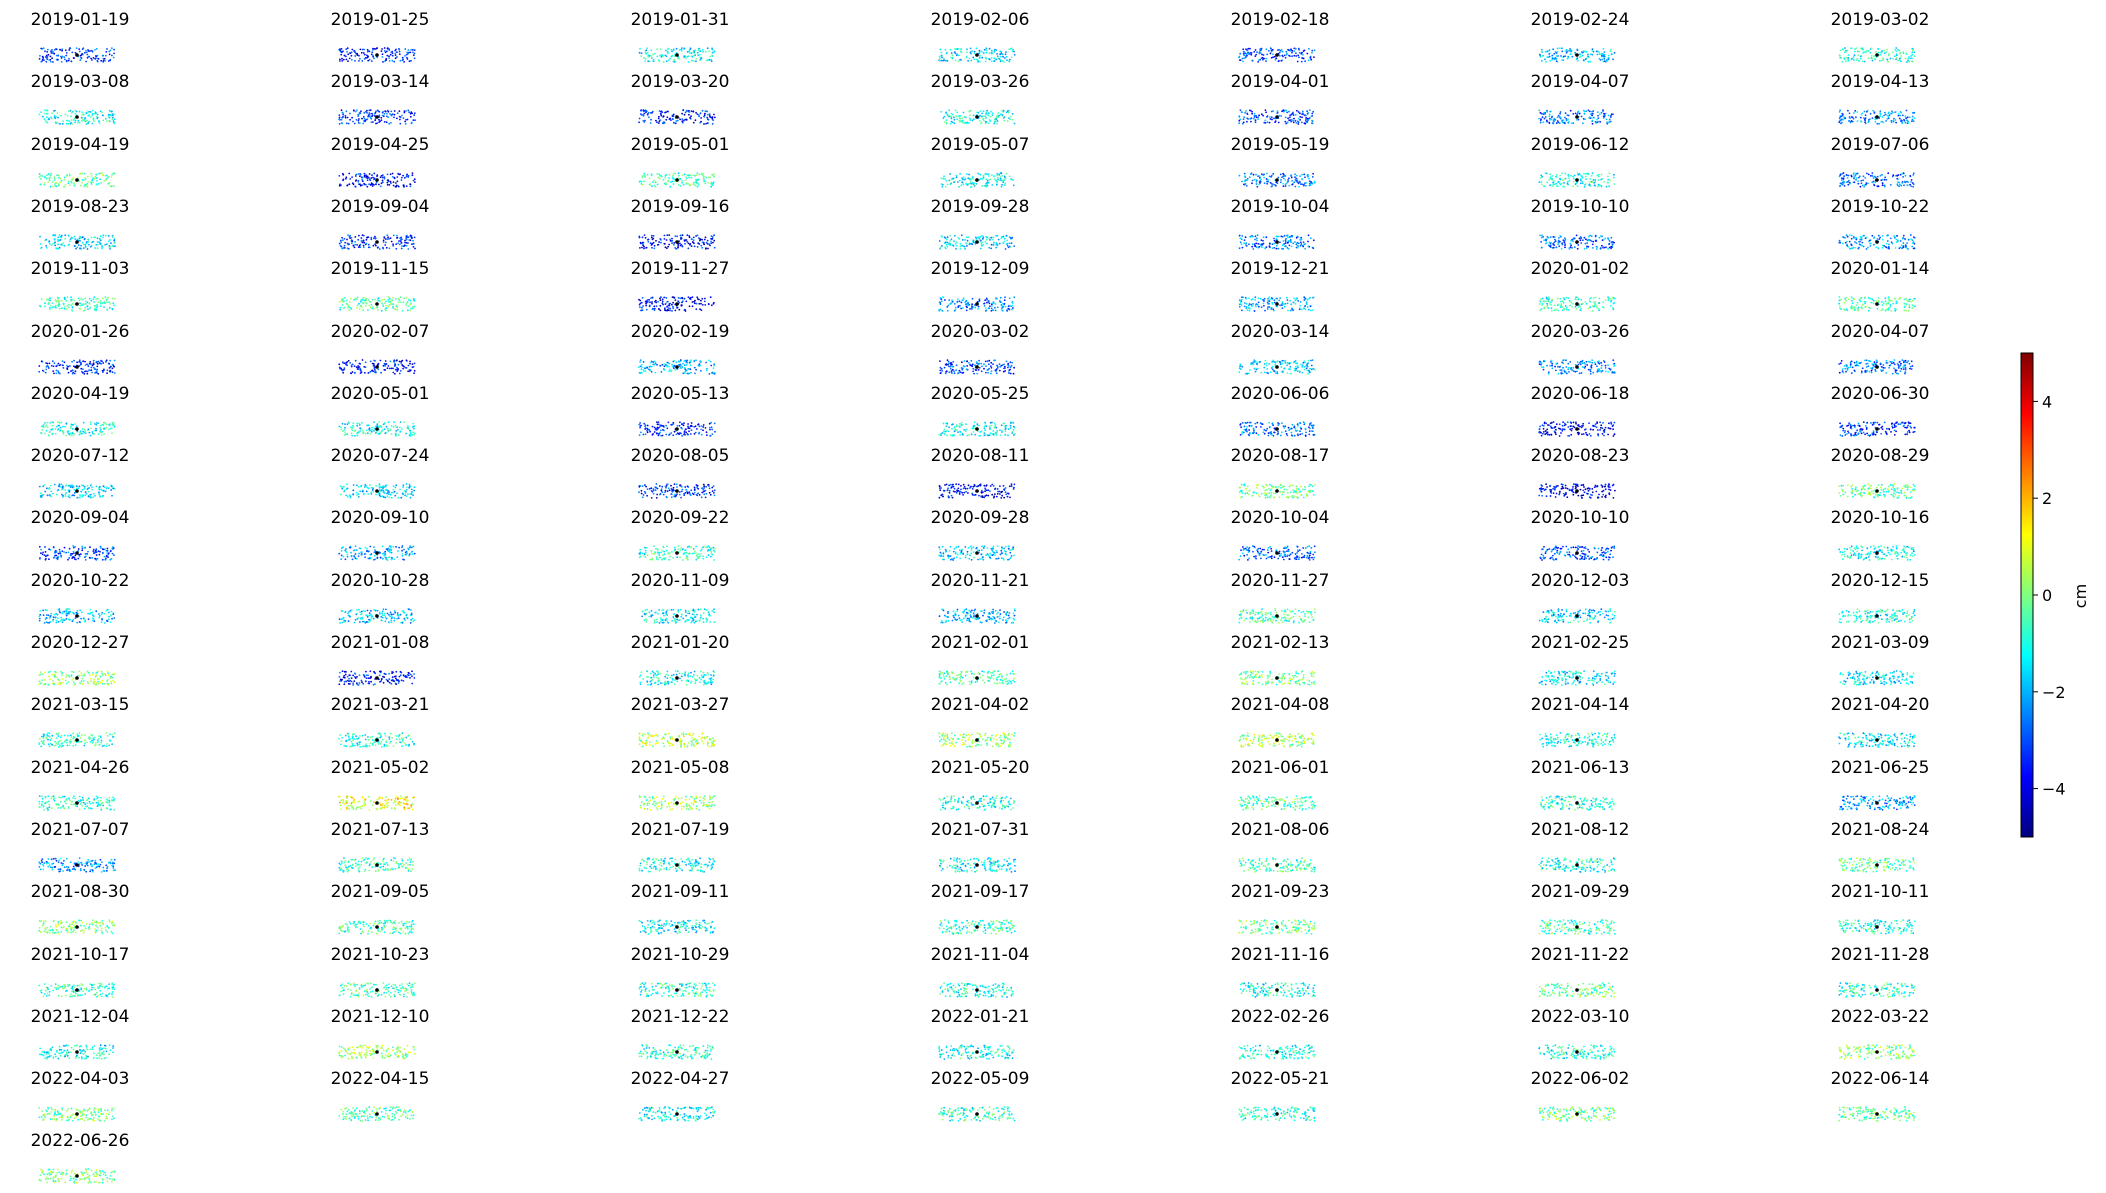  What do you see at coordinates (377, 179) in the screenshot?
I see `panel-scatter` at bounding box center [377, 179].